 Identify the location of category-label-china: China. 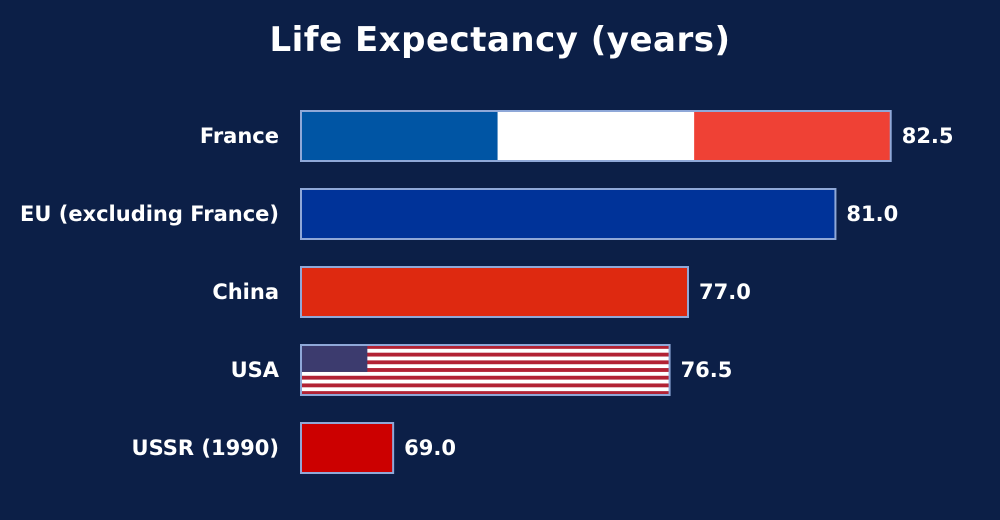
(245, 292).